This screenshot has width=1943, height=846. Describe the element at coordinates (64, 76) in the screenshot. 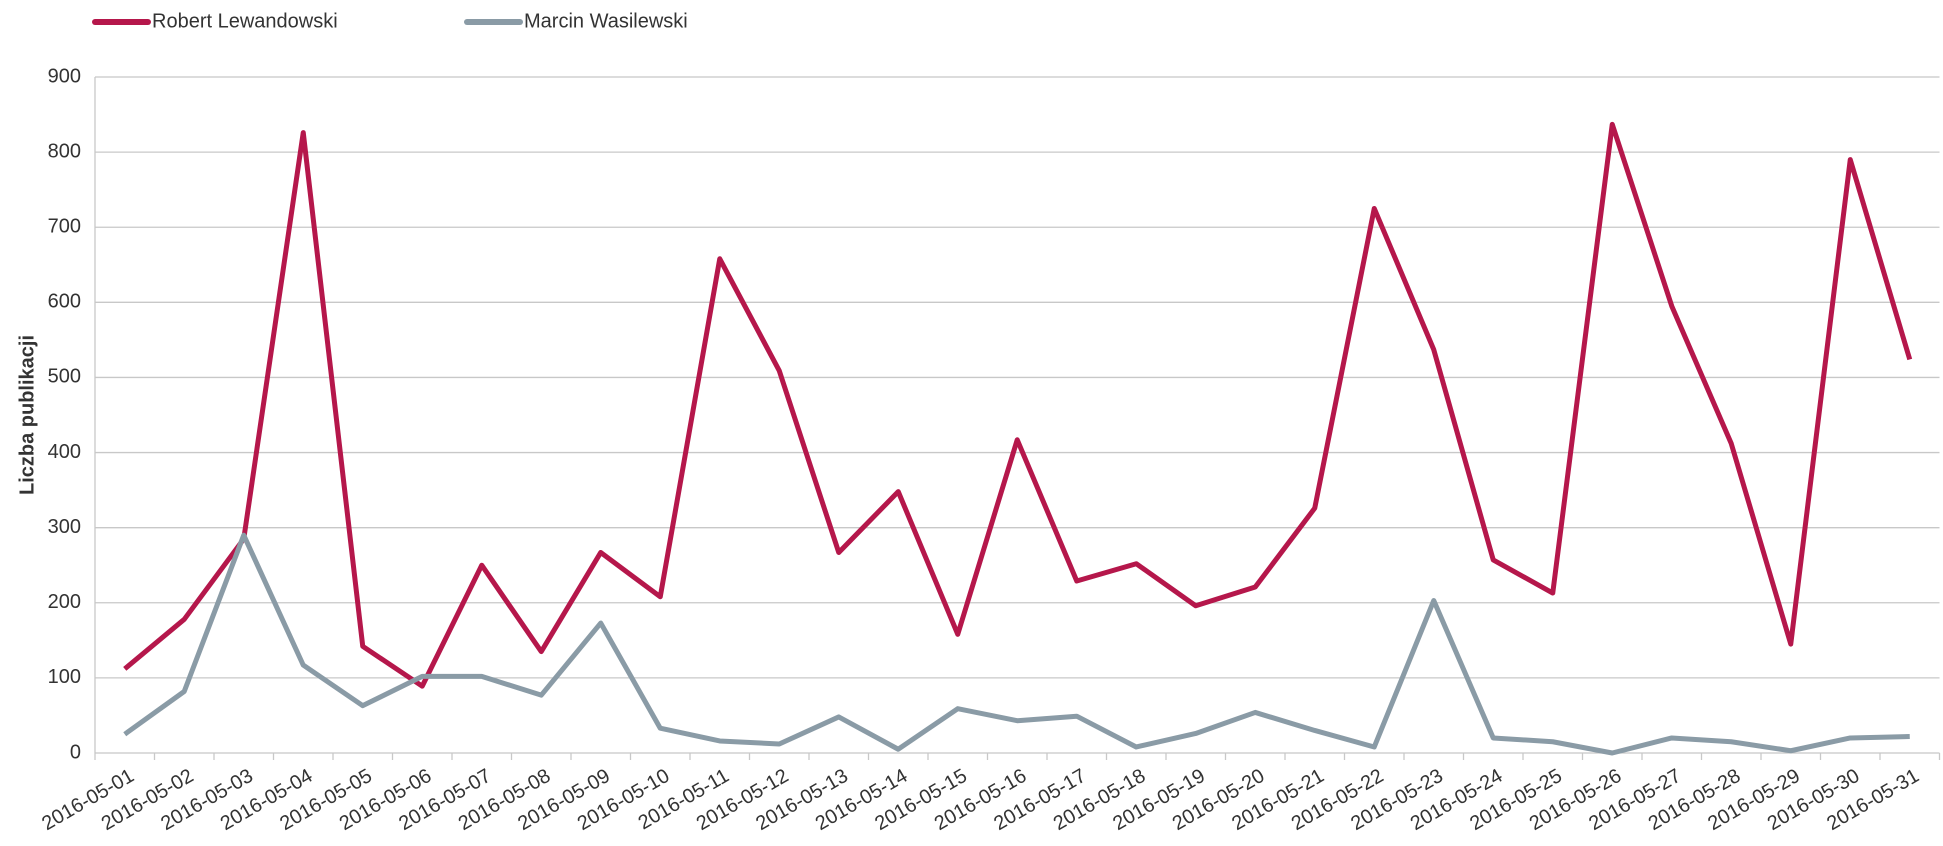

I see `y-tick-label: 900` at that location.